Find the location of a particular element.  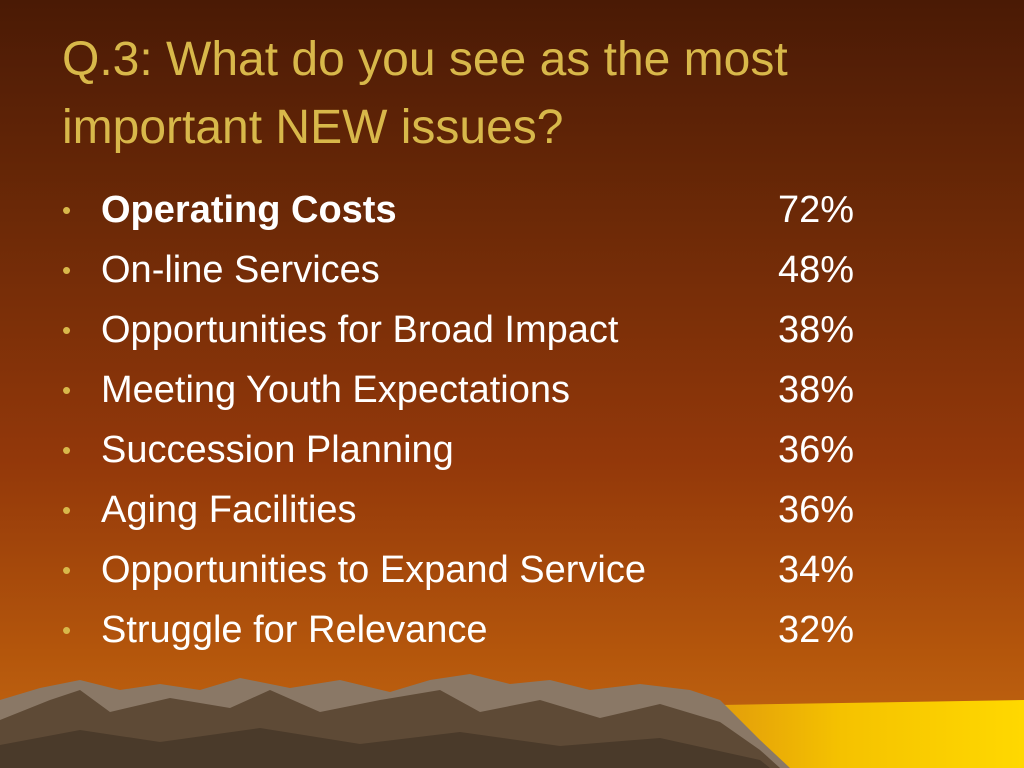

item-value: 34% is located at coordinates (816, 570).